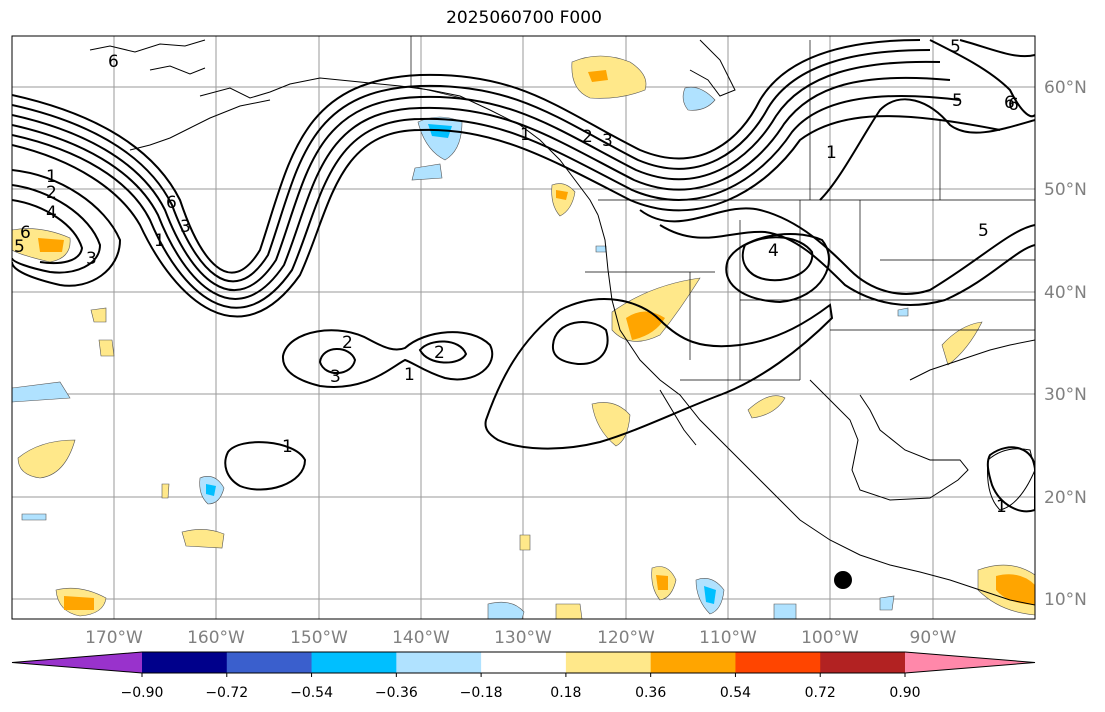 The height and width of the screenshot is (712, 1105). Describe the element at coordinates (1065, 498) in the screenshot. I see `lat-label: 20°N` at that location.